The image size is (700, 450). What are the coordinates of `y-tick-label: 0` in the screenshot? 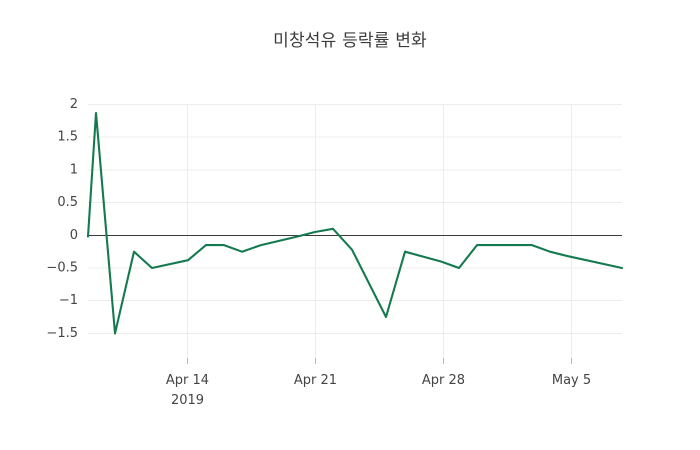 It's located at (74, 235).